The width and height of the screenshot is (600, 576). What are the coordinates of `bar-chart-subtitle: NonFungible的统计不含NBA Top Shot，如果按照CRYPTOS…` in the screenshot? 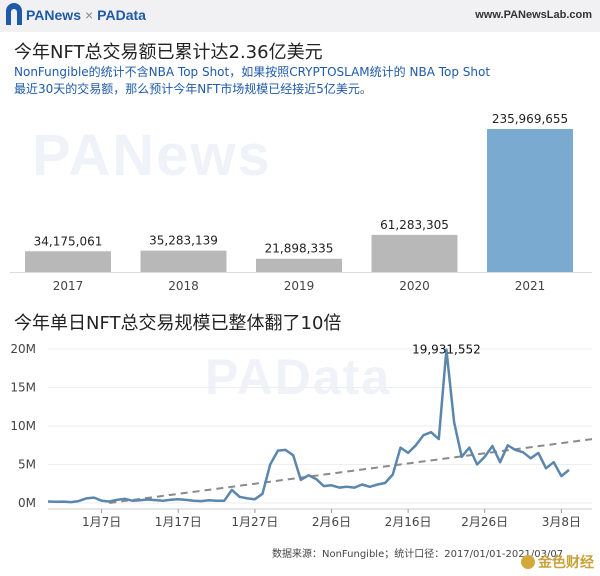 It's located at (252, 80).